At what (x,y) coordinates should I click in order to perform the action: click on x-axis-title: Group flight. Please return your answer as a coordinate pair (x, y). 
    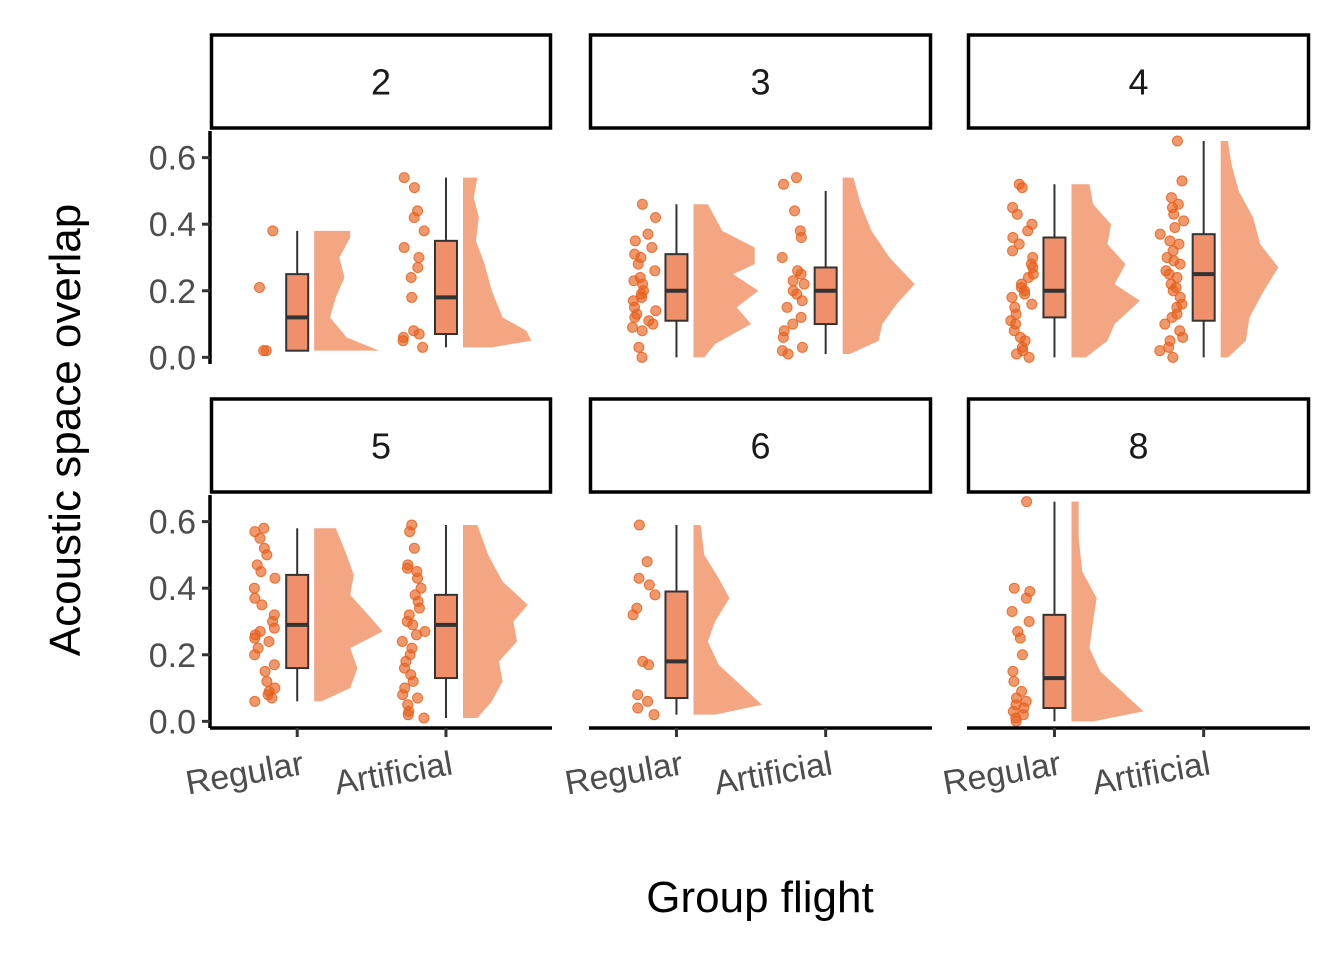
    Looking at the image, I should click on (759, 897).